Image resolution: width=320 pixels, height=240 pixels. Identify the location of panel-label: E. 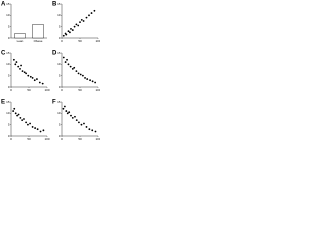
(3, 103).